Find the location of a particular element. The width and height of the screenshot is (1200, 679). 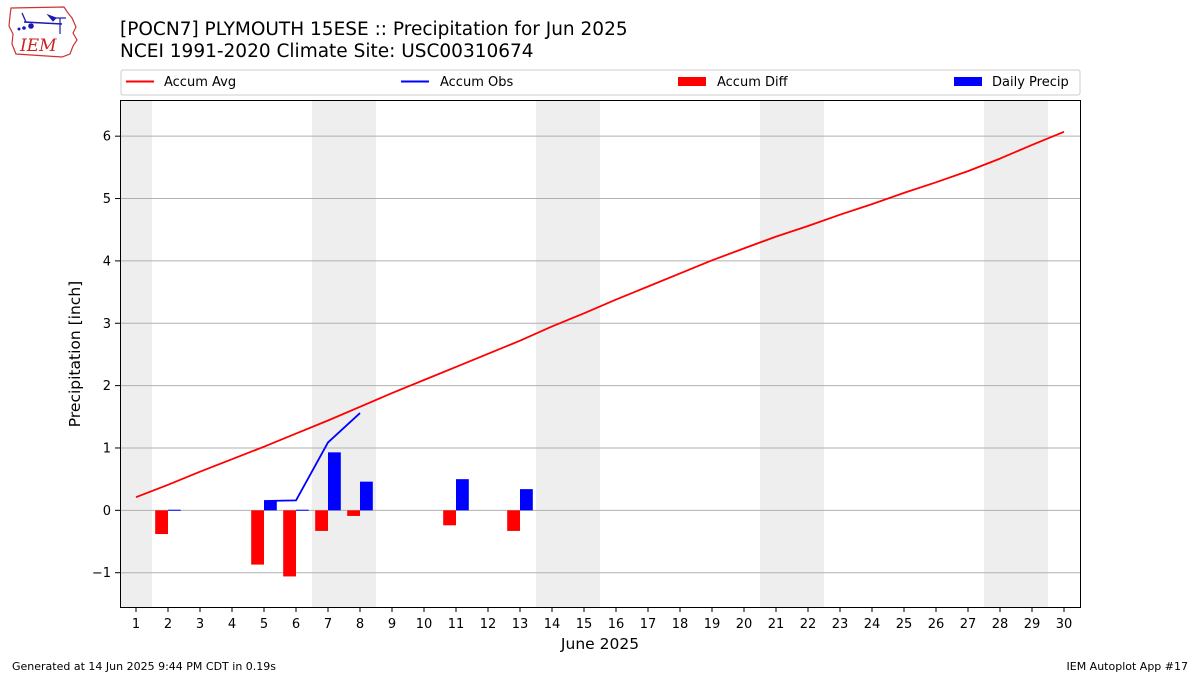

chart-subtitle: NCEI 1991-2020 Climate Site: USC00310674 is located at coordinates (327, 51).